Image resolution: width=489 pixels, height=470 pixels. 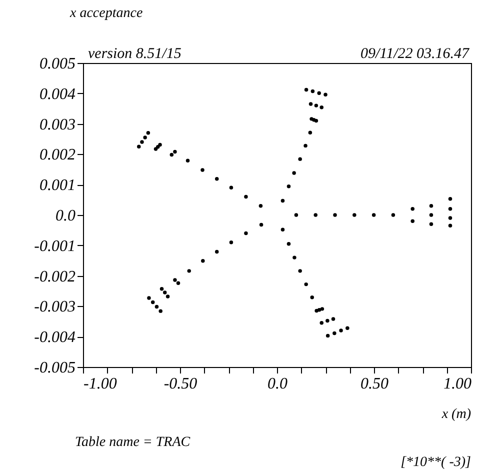 I want to click on y-tick-label: 0.002, so click(x=58, y=155).